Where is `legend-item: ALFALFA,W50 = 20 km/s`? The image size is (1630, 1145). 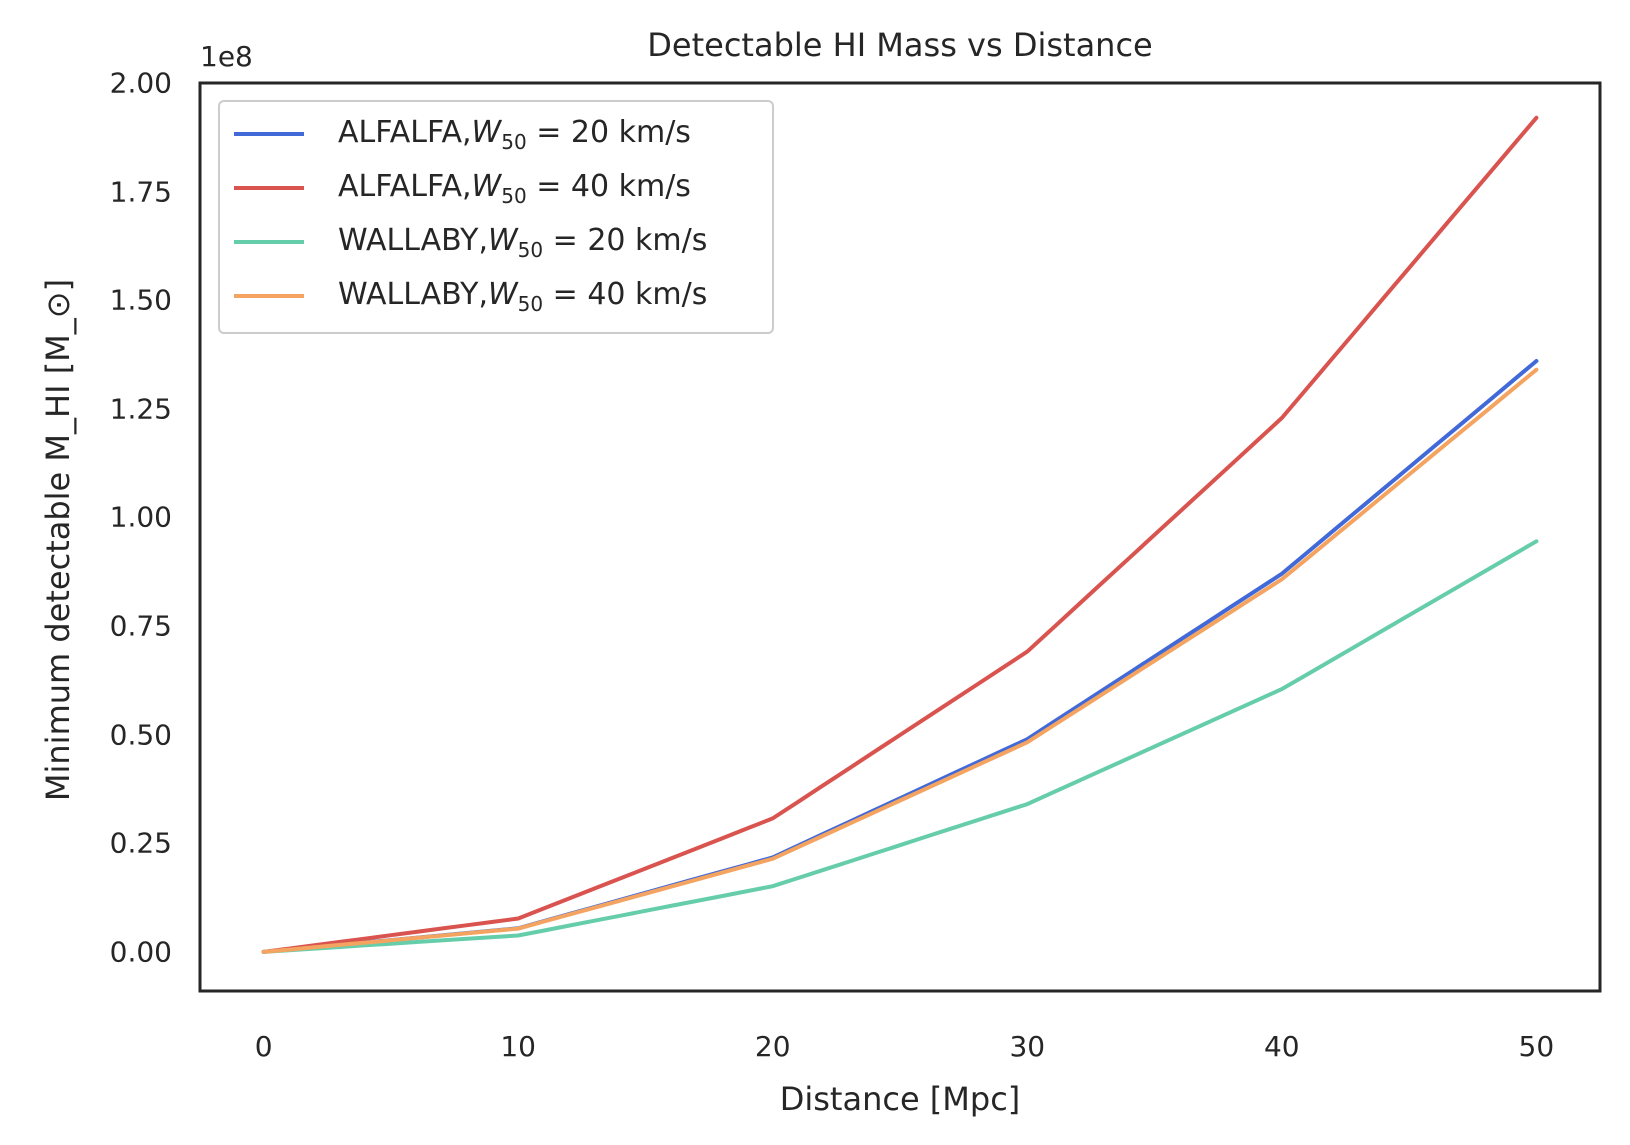
legend-item: ALFALFA,W50 = 20 km/s is located at coordinates (462, 134).